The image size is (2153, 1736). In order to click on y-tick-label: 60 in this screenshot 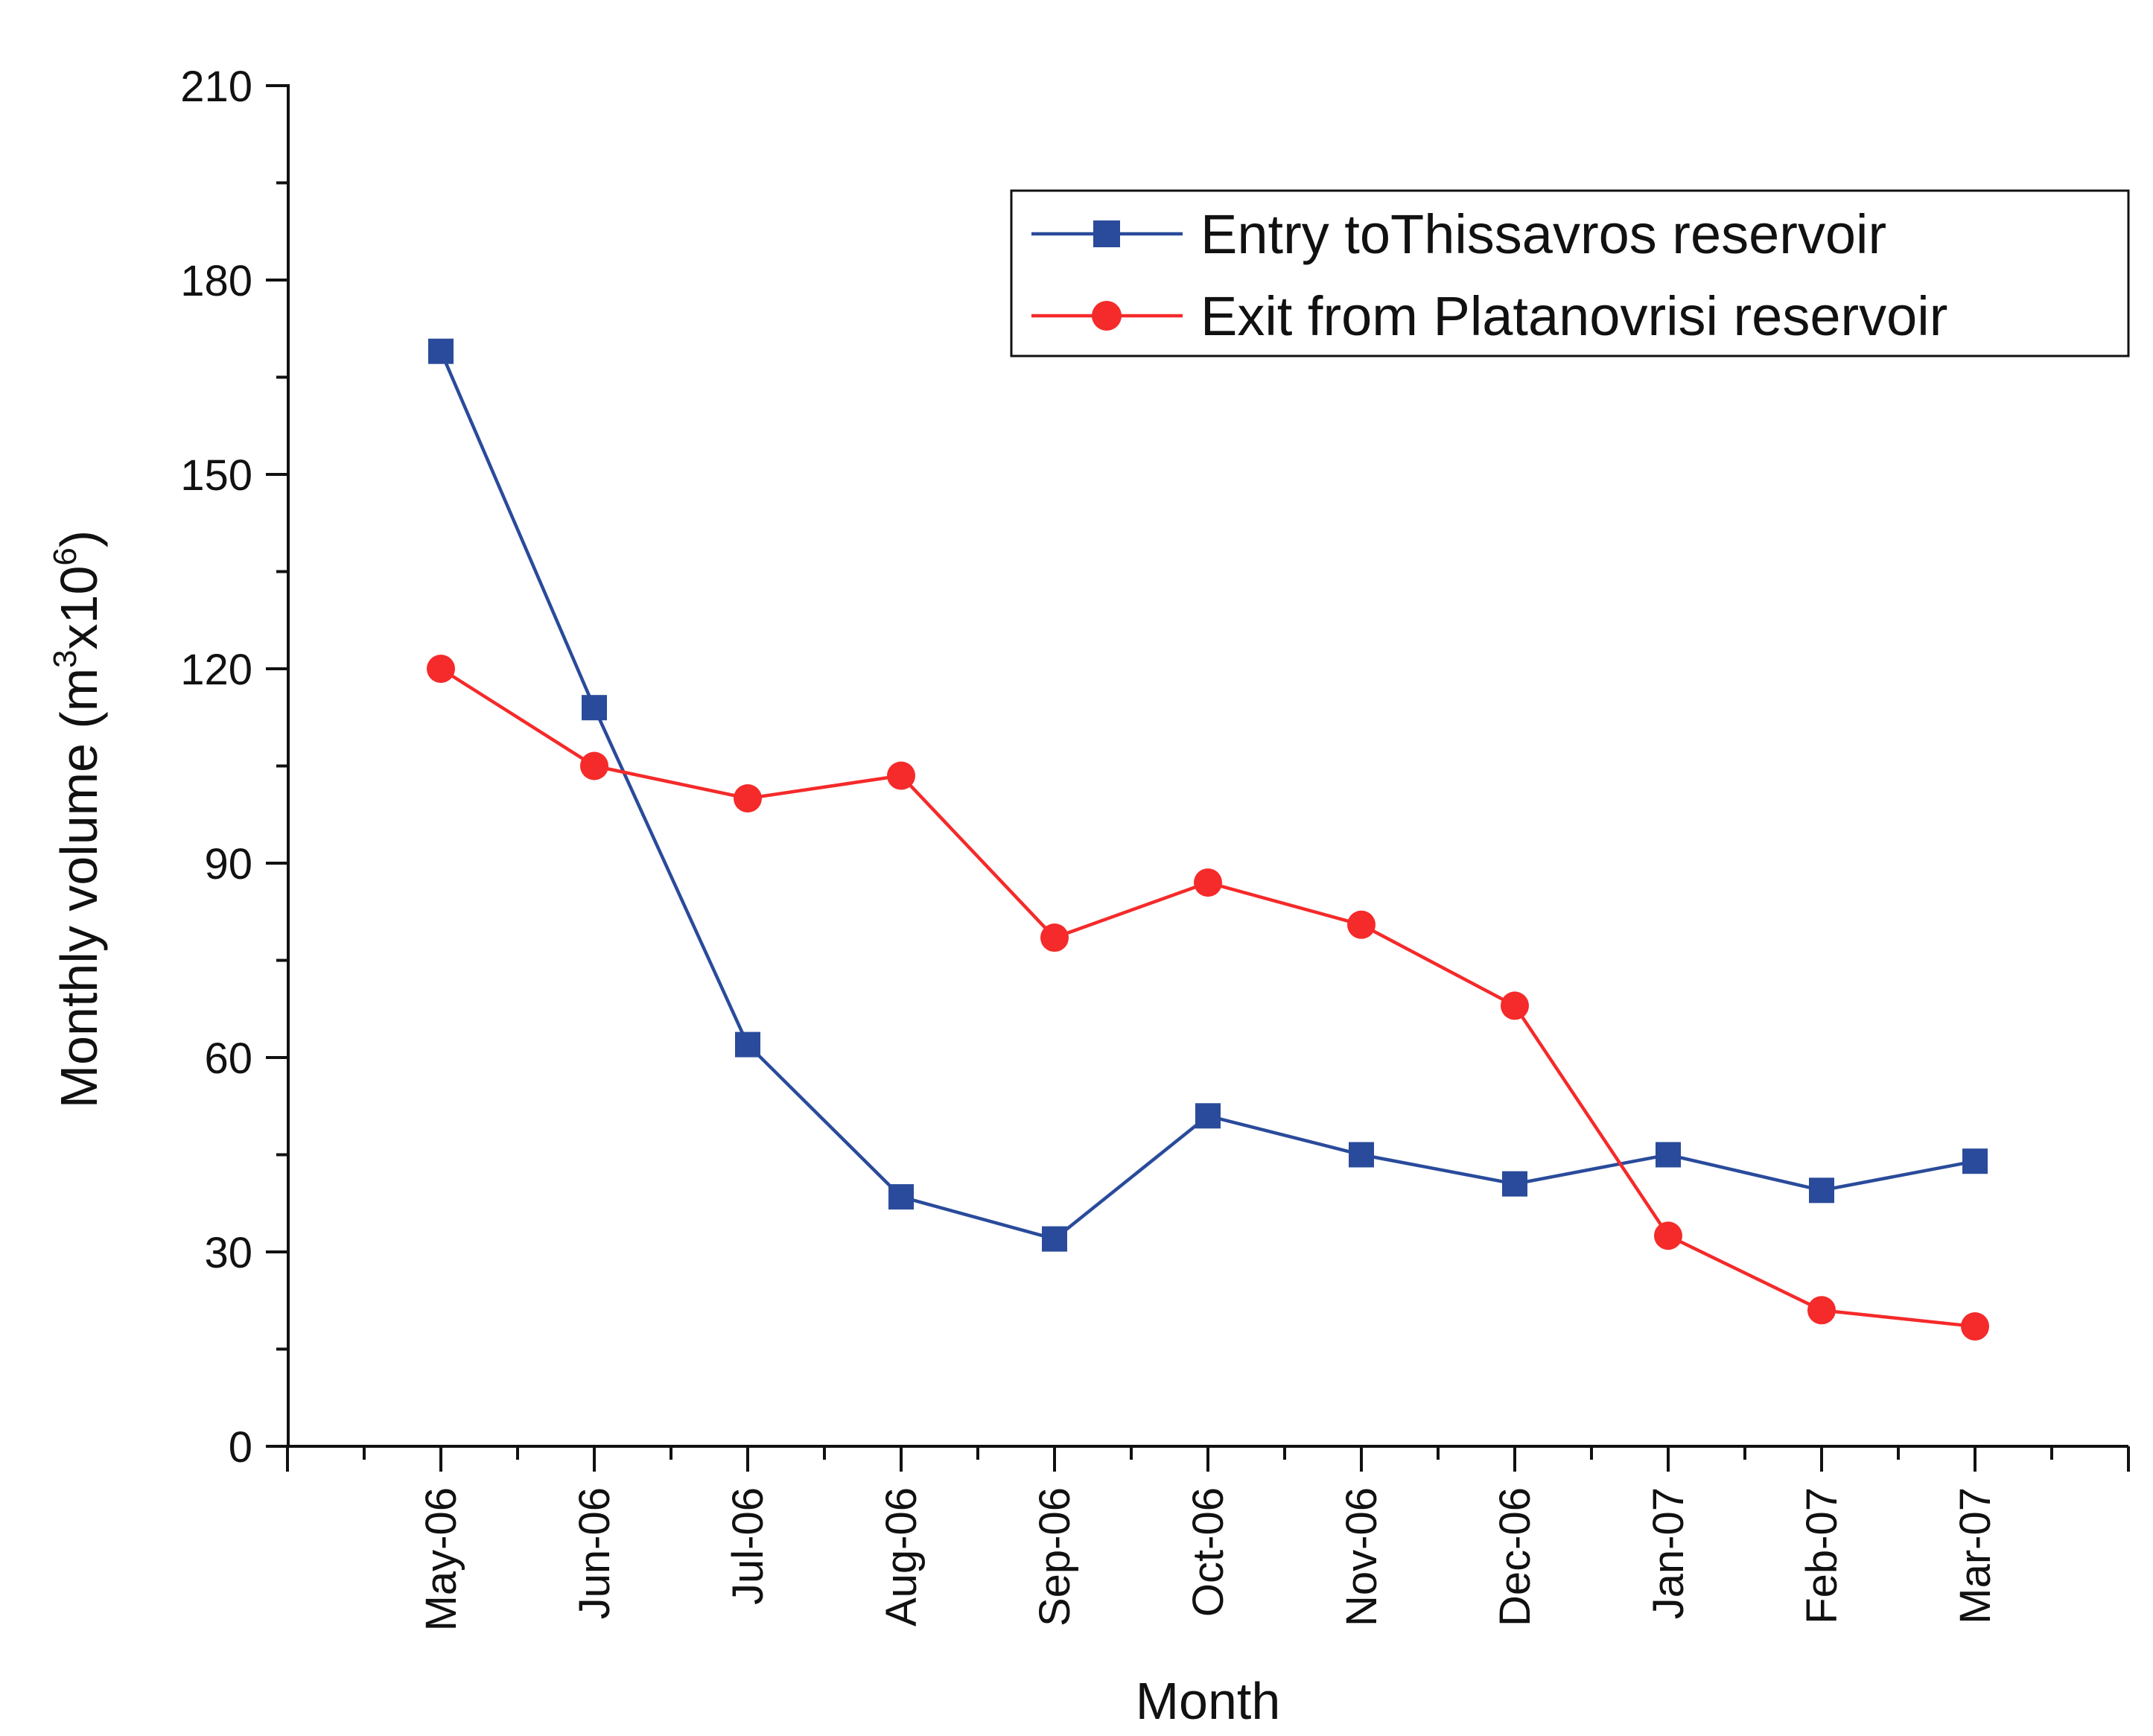, I will do `click(228, 1058)`.